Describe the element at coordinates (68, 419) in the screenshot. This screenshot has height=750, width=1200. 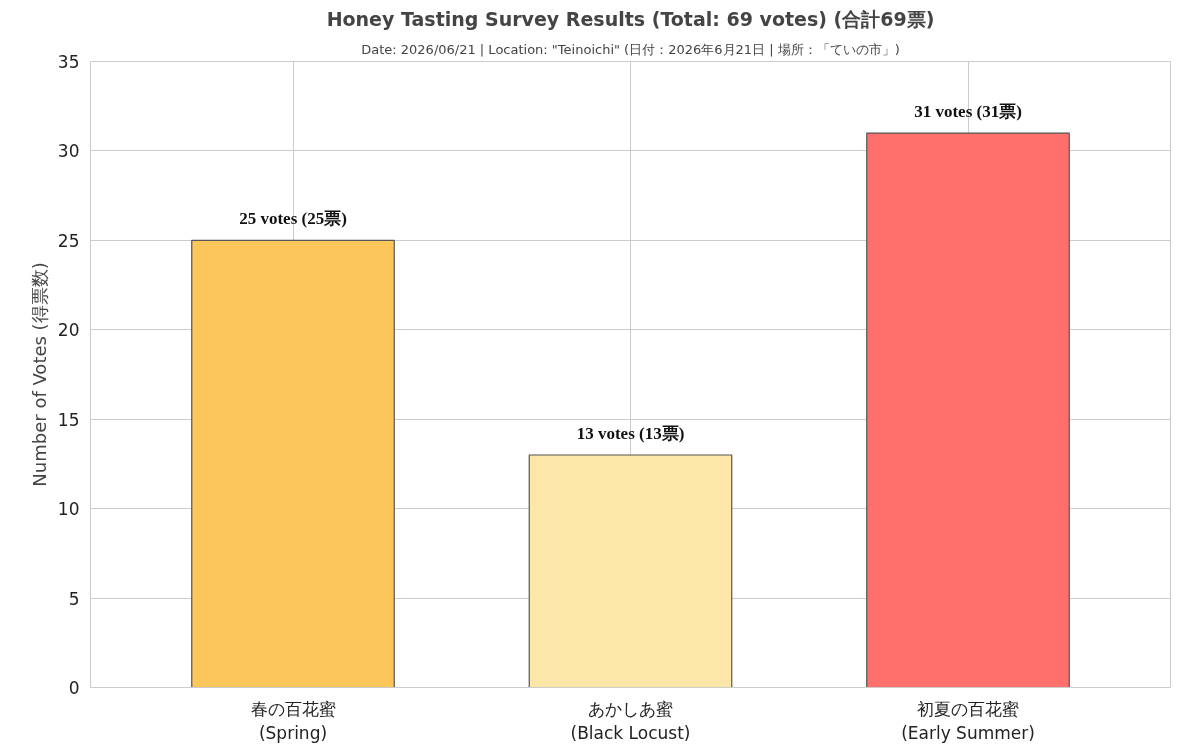
I see `y-tick-label: 15` at that location.